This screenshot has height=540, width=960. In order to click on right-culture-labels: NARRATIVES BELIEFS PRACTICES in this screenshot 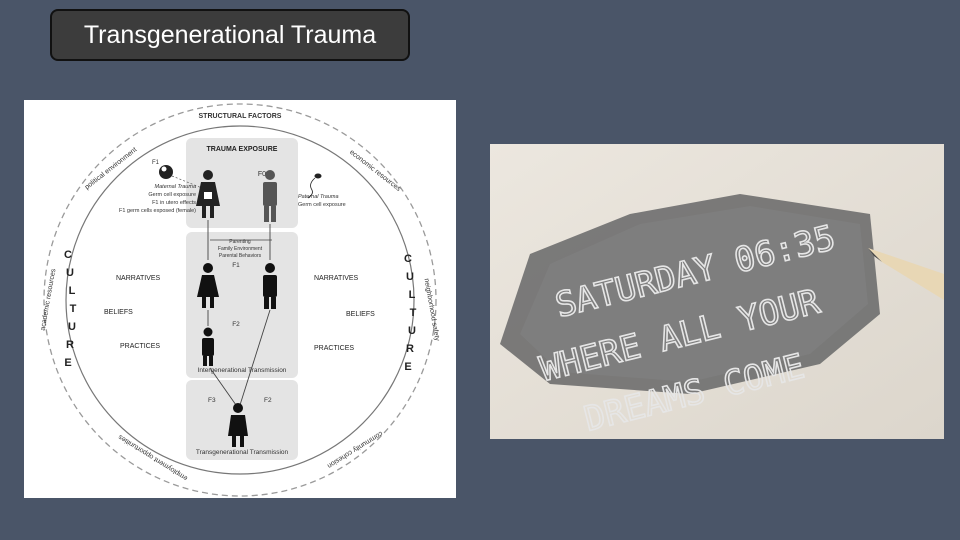, I will do `click(344, 313)`.